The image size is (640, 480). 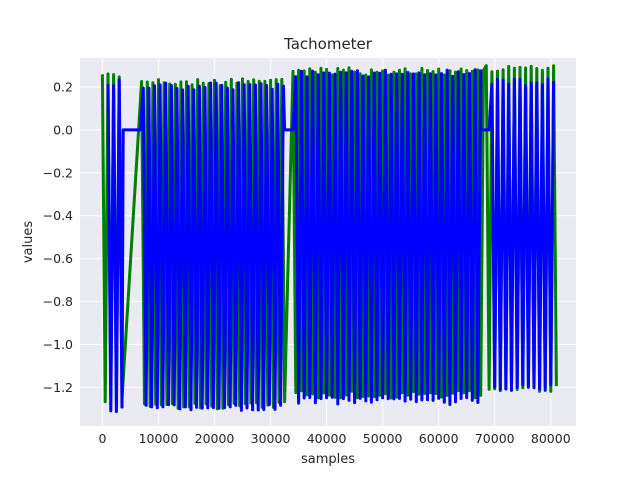 What do you see at coordinates (58, 387) in the screenshot?
I see `y-tick-label: −1.2` at bounding box center [58, 387].